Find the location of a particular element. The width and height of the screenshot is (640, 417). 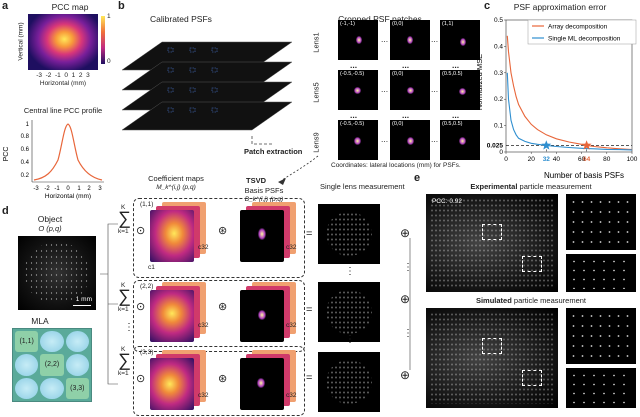

experimental-image: PCC: 0.92 is located at coordinates (492, 243).